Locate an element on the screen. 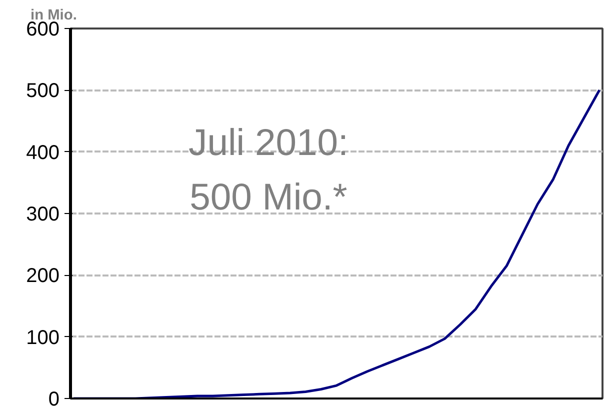 The width and height of the screenshot is (608, 406). y-tick-label: 300 is located at coordinates (43, 215).